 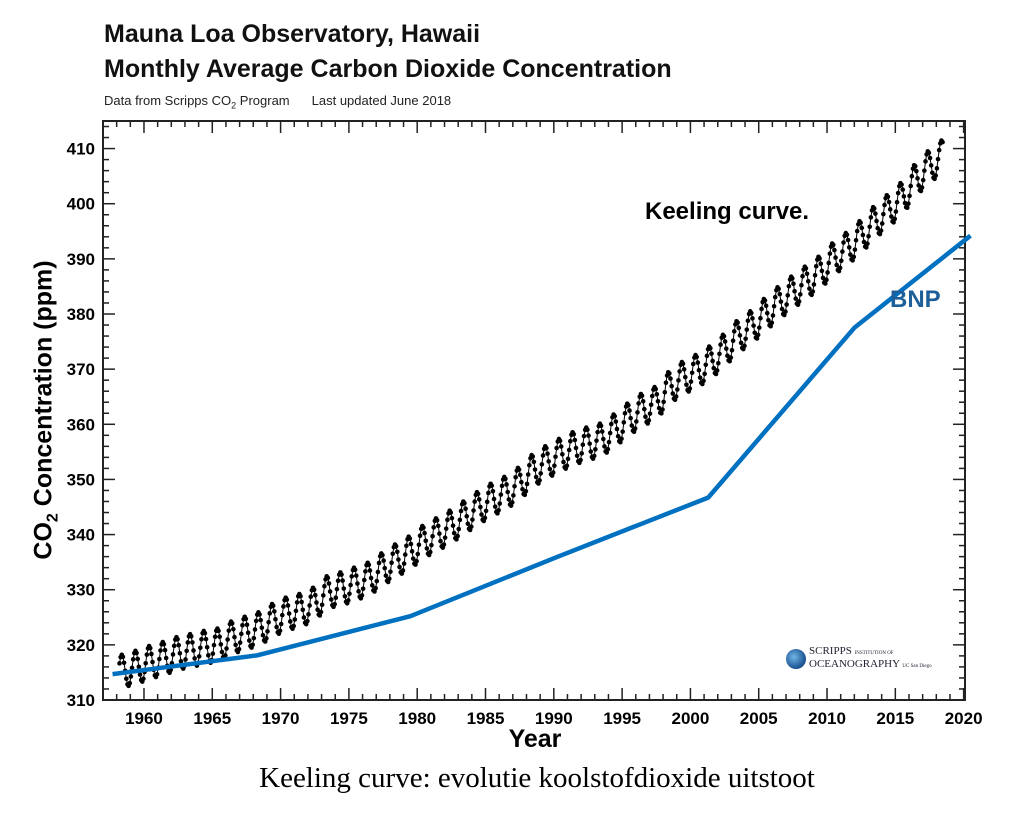 What do you see at coordinates (292, 34) in the screenshot?
I see `chart-title-line1: Mauna Loa Observatory, Hawaii` at bounding box center [292, 34].